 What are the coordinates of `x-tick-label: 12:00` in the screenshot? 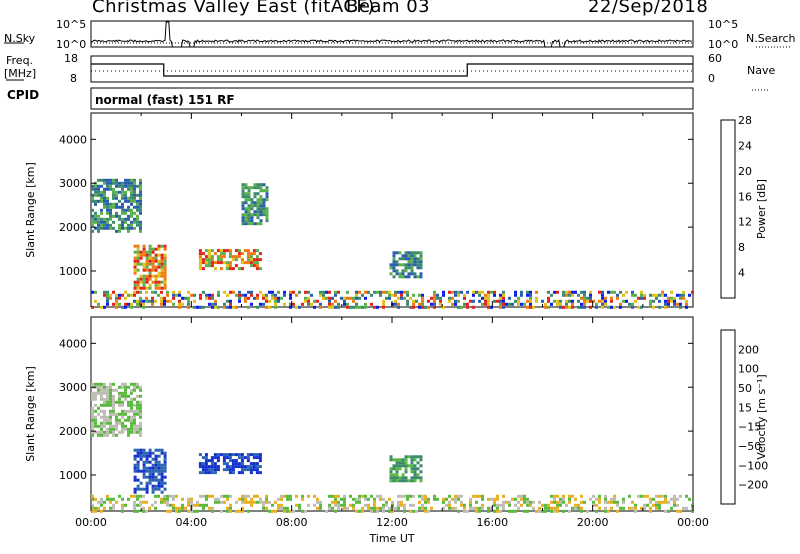 It's located at (392, 522).